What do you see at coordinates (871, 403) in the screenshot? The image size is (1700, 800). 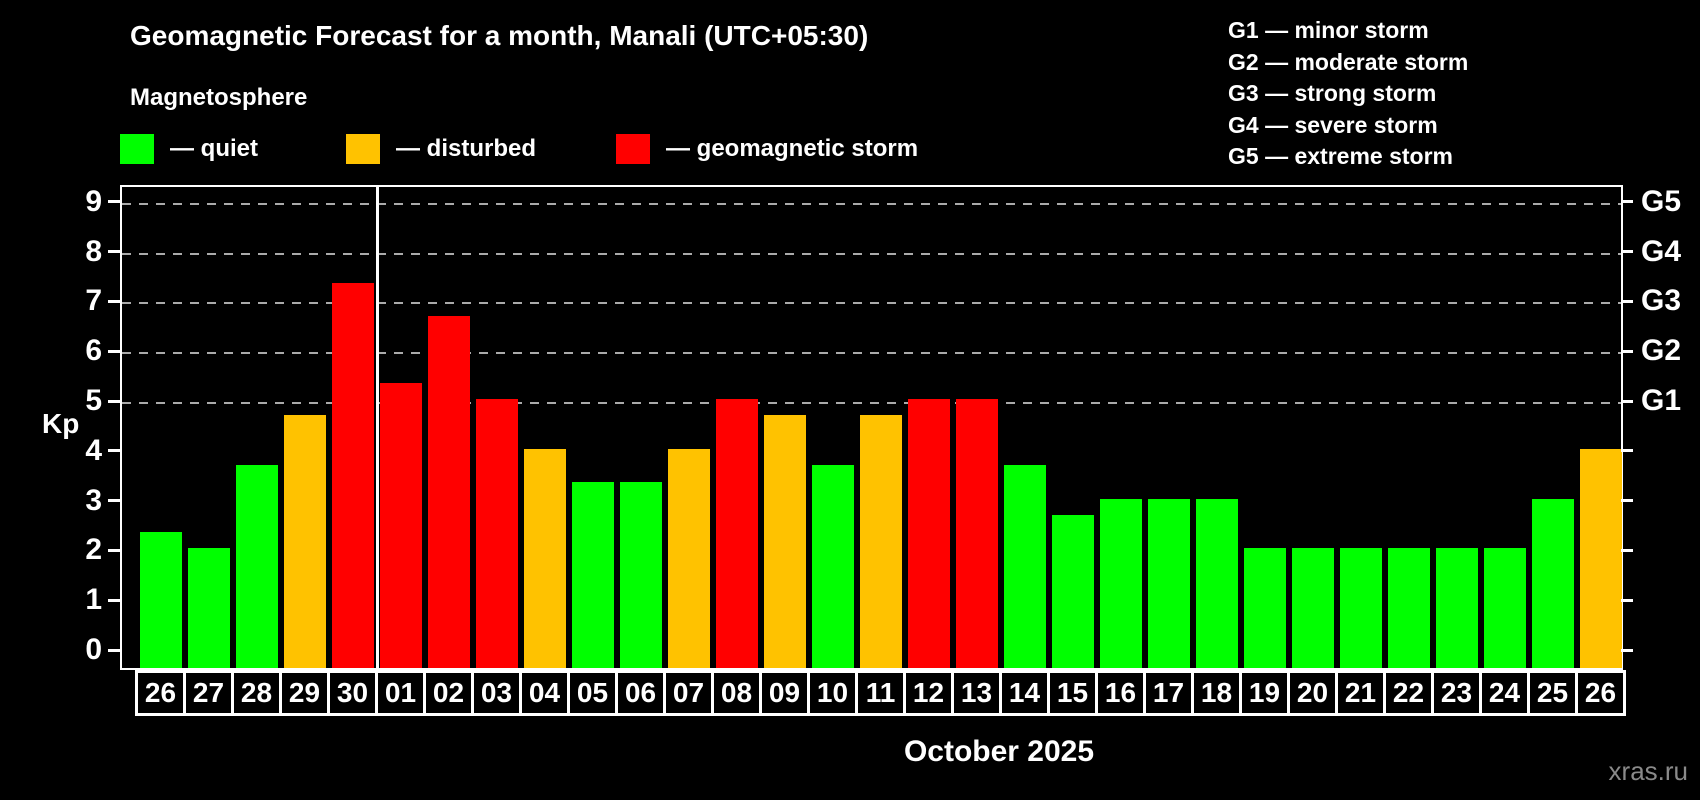 I see `gridline-kp5` at bounding box center [871, 403].